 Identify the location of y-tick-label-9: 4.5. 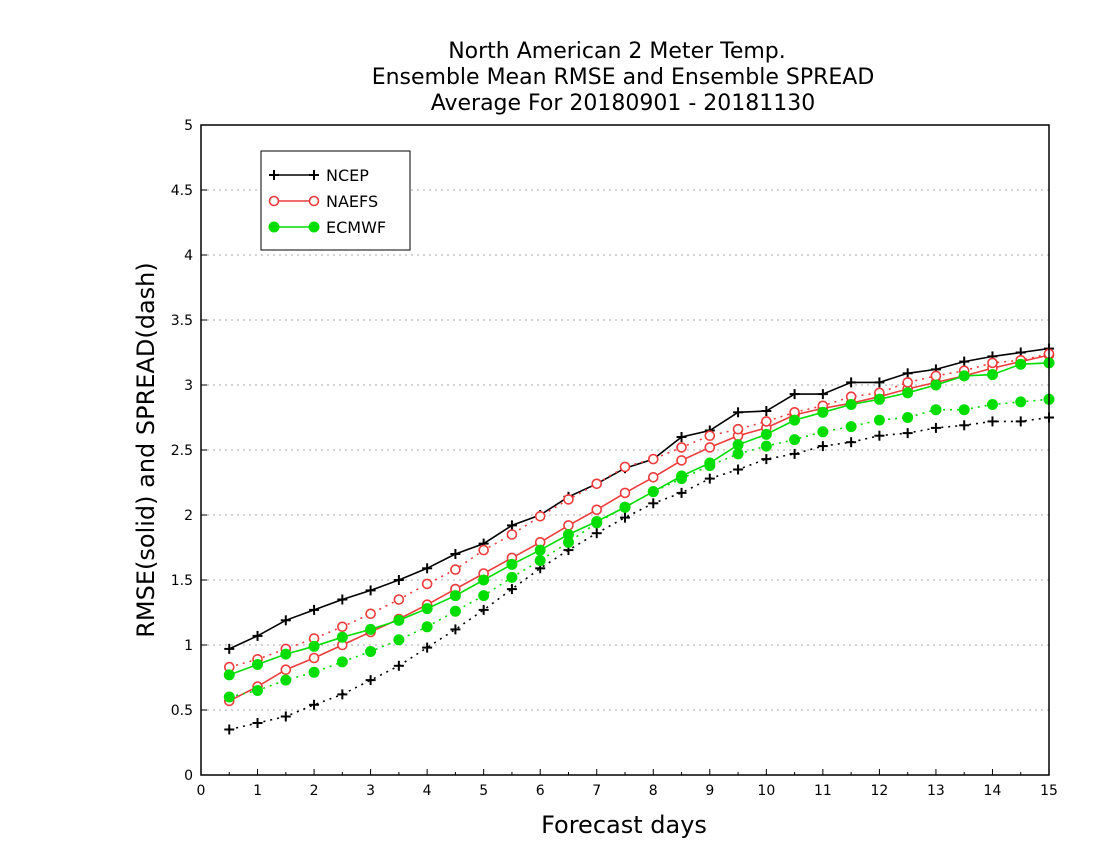
(182, 191).